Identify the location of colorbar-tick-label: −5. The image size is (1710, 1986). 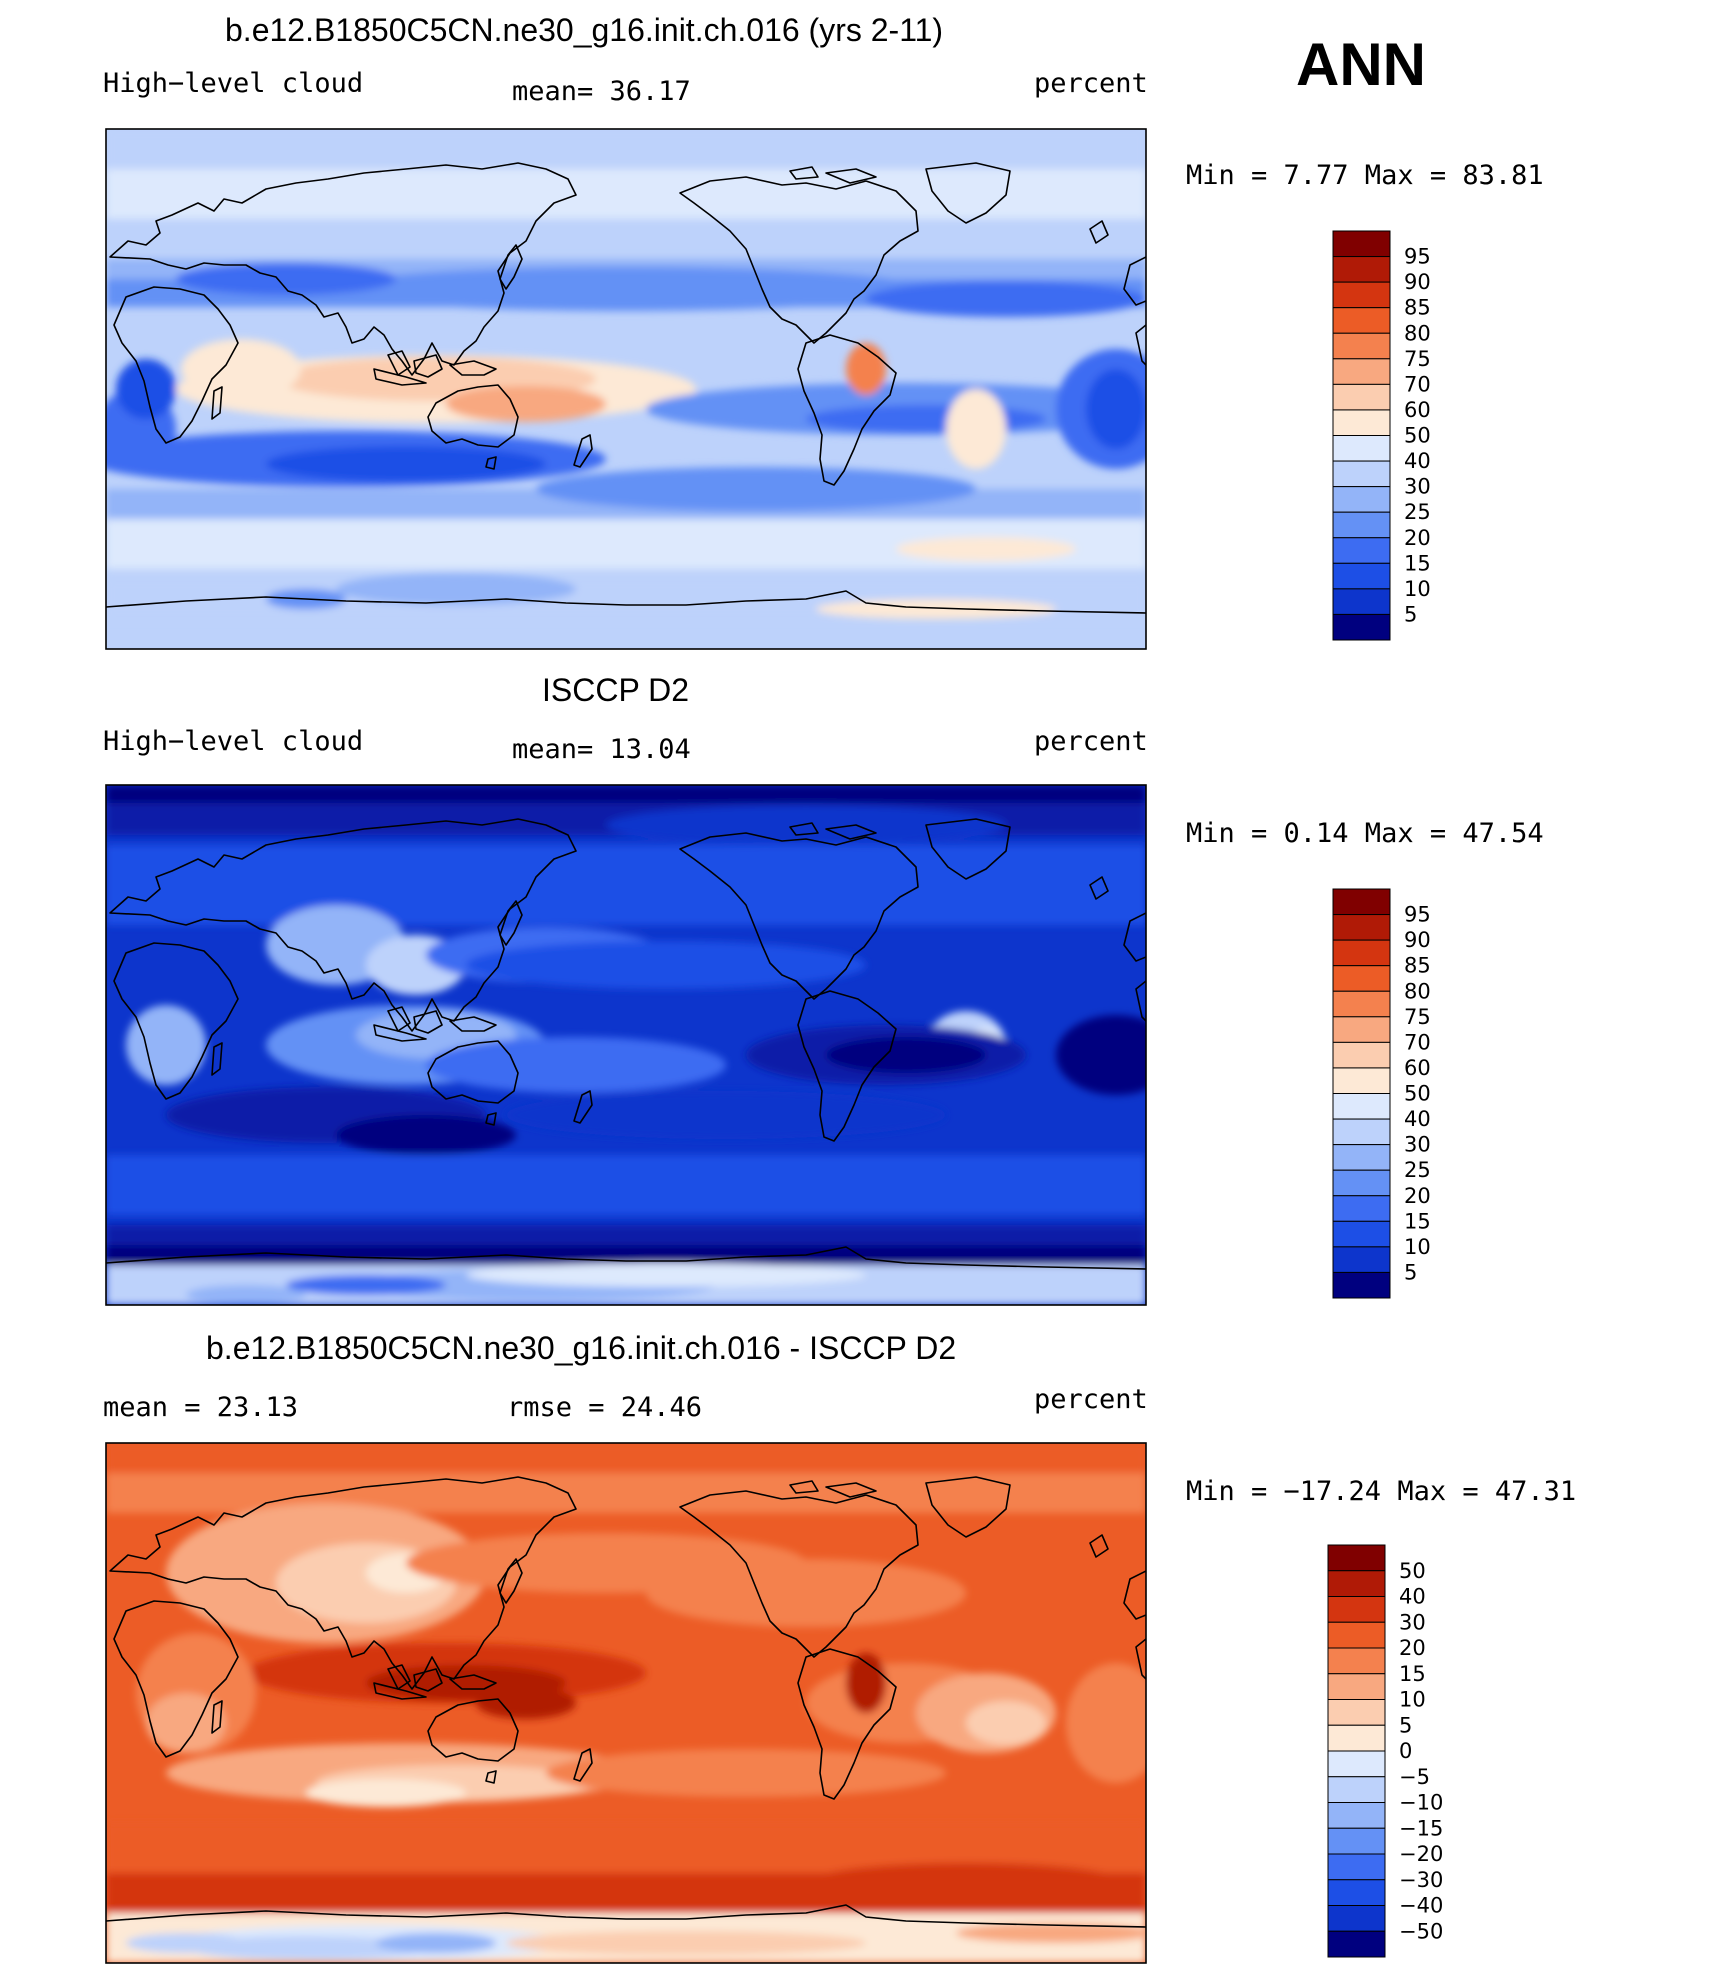
(1414, 1777).